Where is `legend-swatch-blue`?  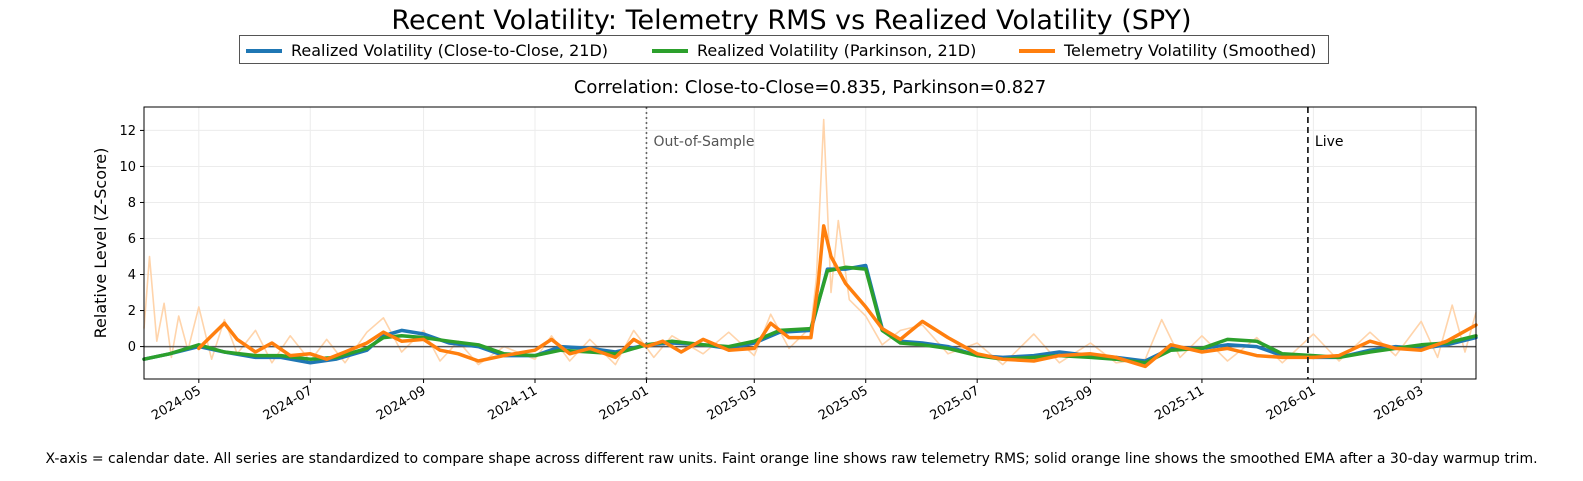
legend-swatch-blue is located at coordinates (264, 50).